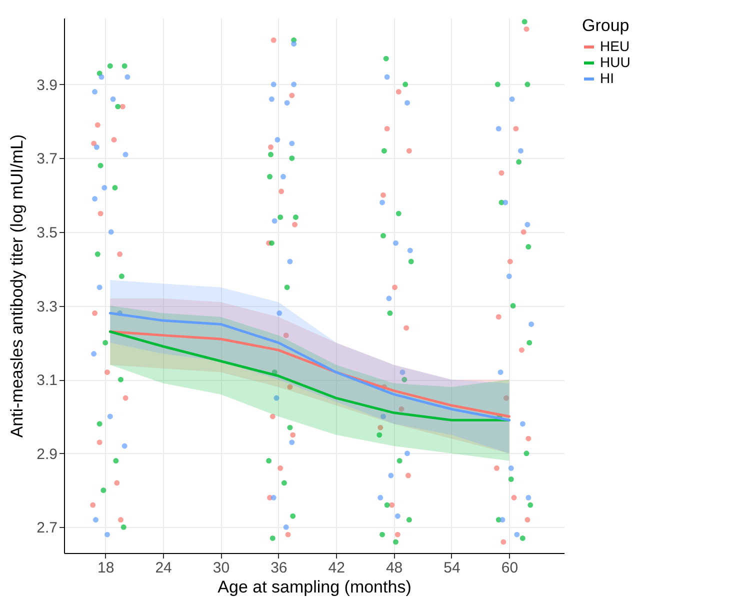 The width and height of the screenshot is (739, 612). What do you see at coordinates (279, 568) in the screenshot?
I see `x-tick-label: 36` at bounding box center [279, 568].